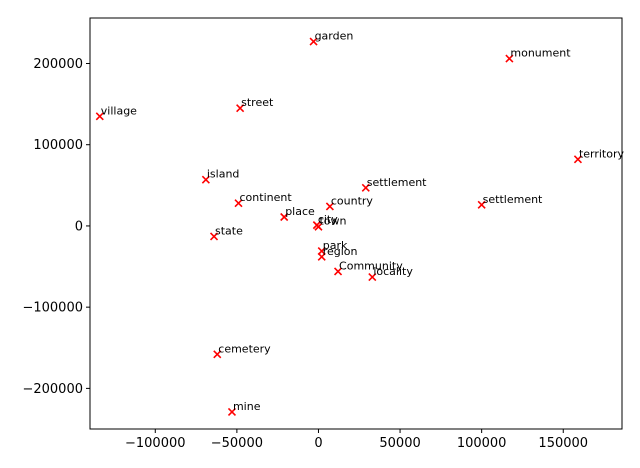 This screenshot has width=640, height=468. I want to click on point-label: garden, so click(334, 36).